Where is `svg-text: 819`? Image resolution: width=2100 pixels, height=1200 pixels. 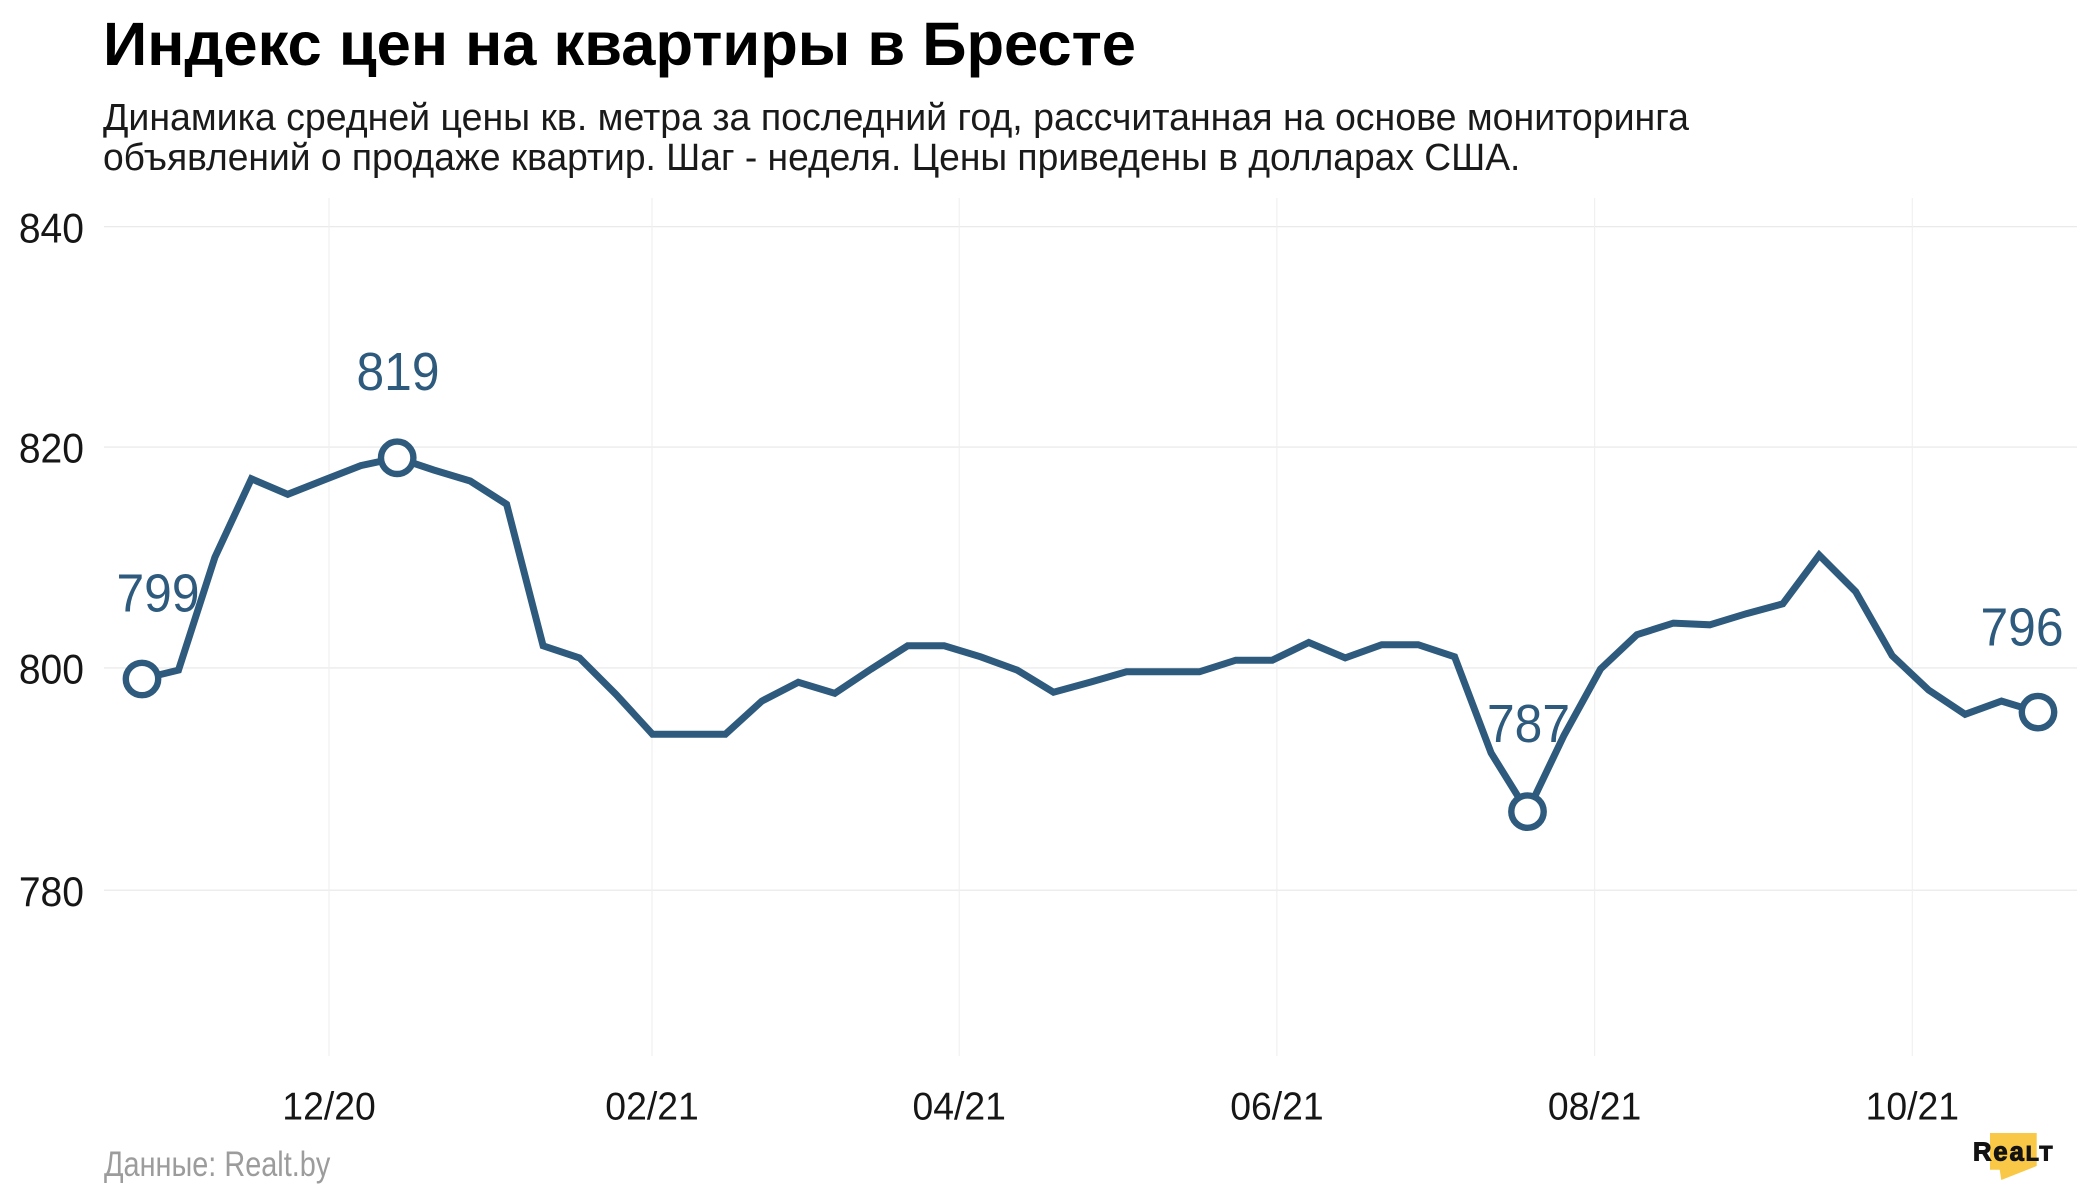
svg-text: 819 is located at coordinates (397, 371).